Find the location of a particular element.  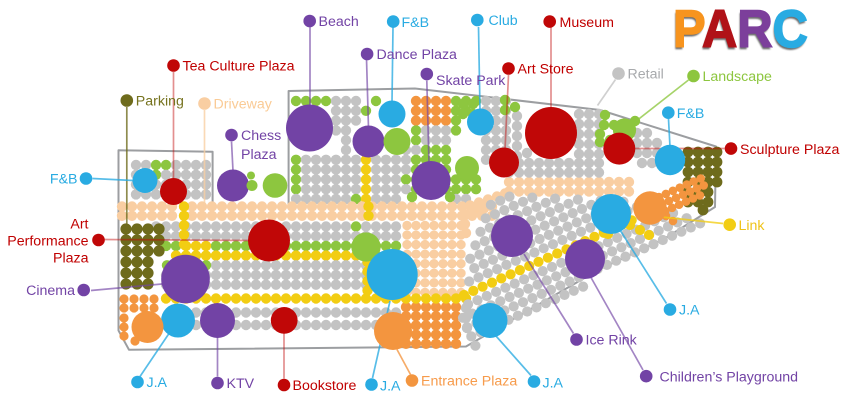

svg-text: Club is located at coordinates (503, 21).